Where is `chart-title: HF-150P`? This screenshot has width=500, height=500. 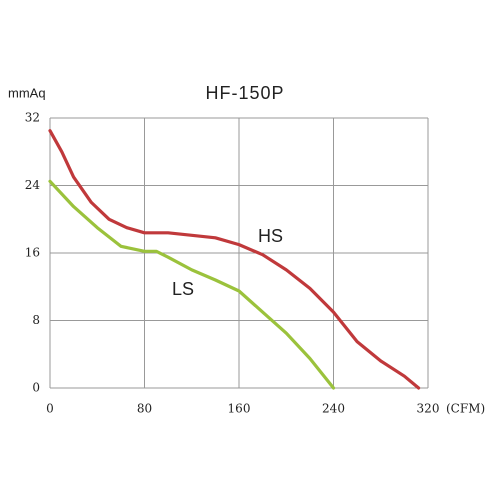
chart-title: HF-150P is located at coordinates (244, 93).